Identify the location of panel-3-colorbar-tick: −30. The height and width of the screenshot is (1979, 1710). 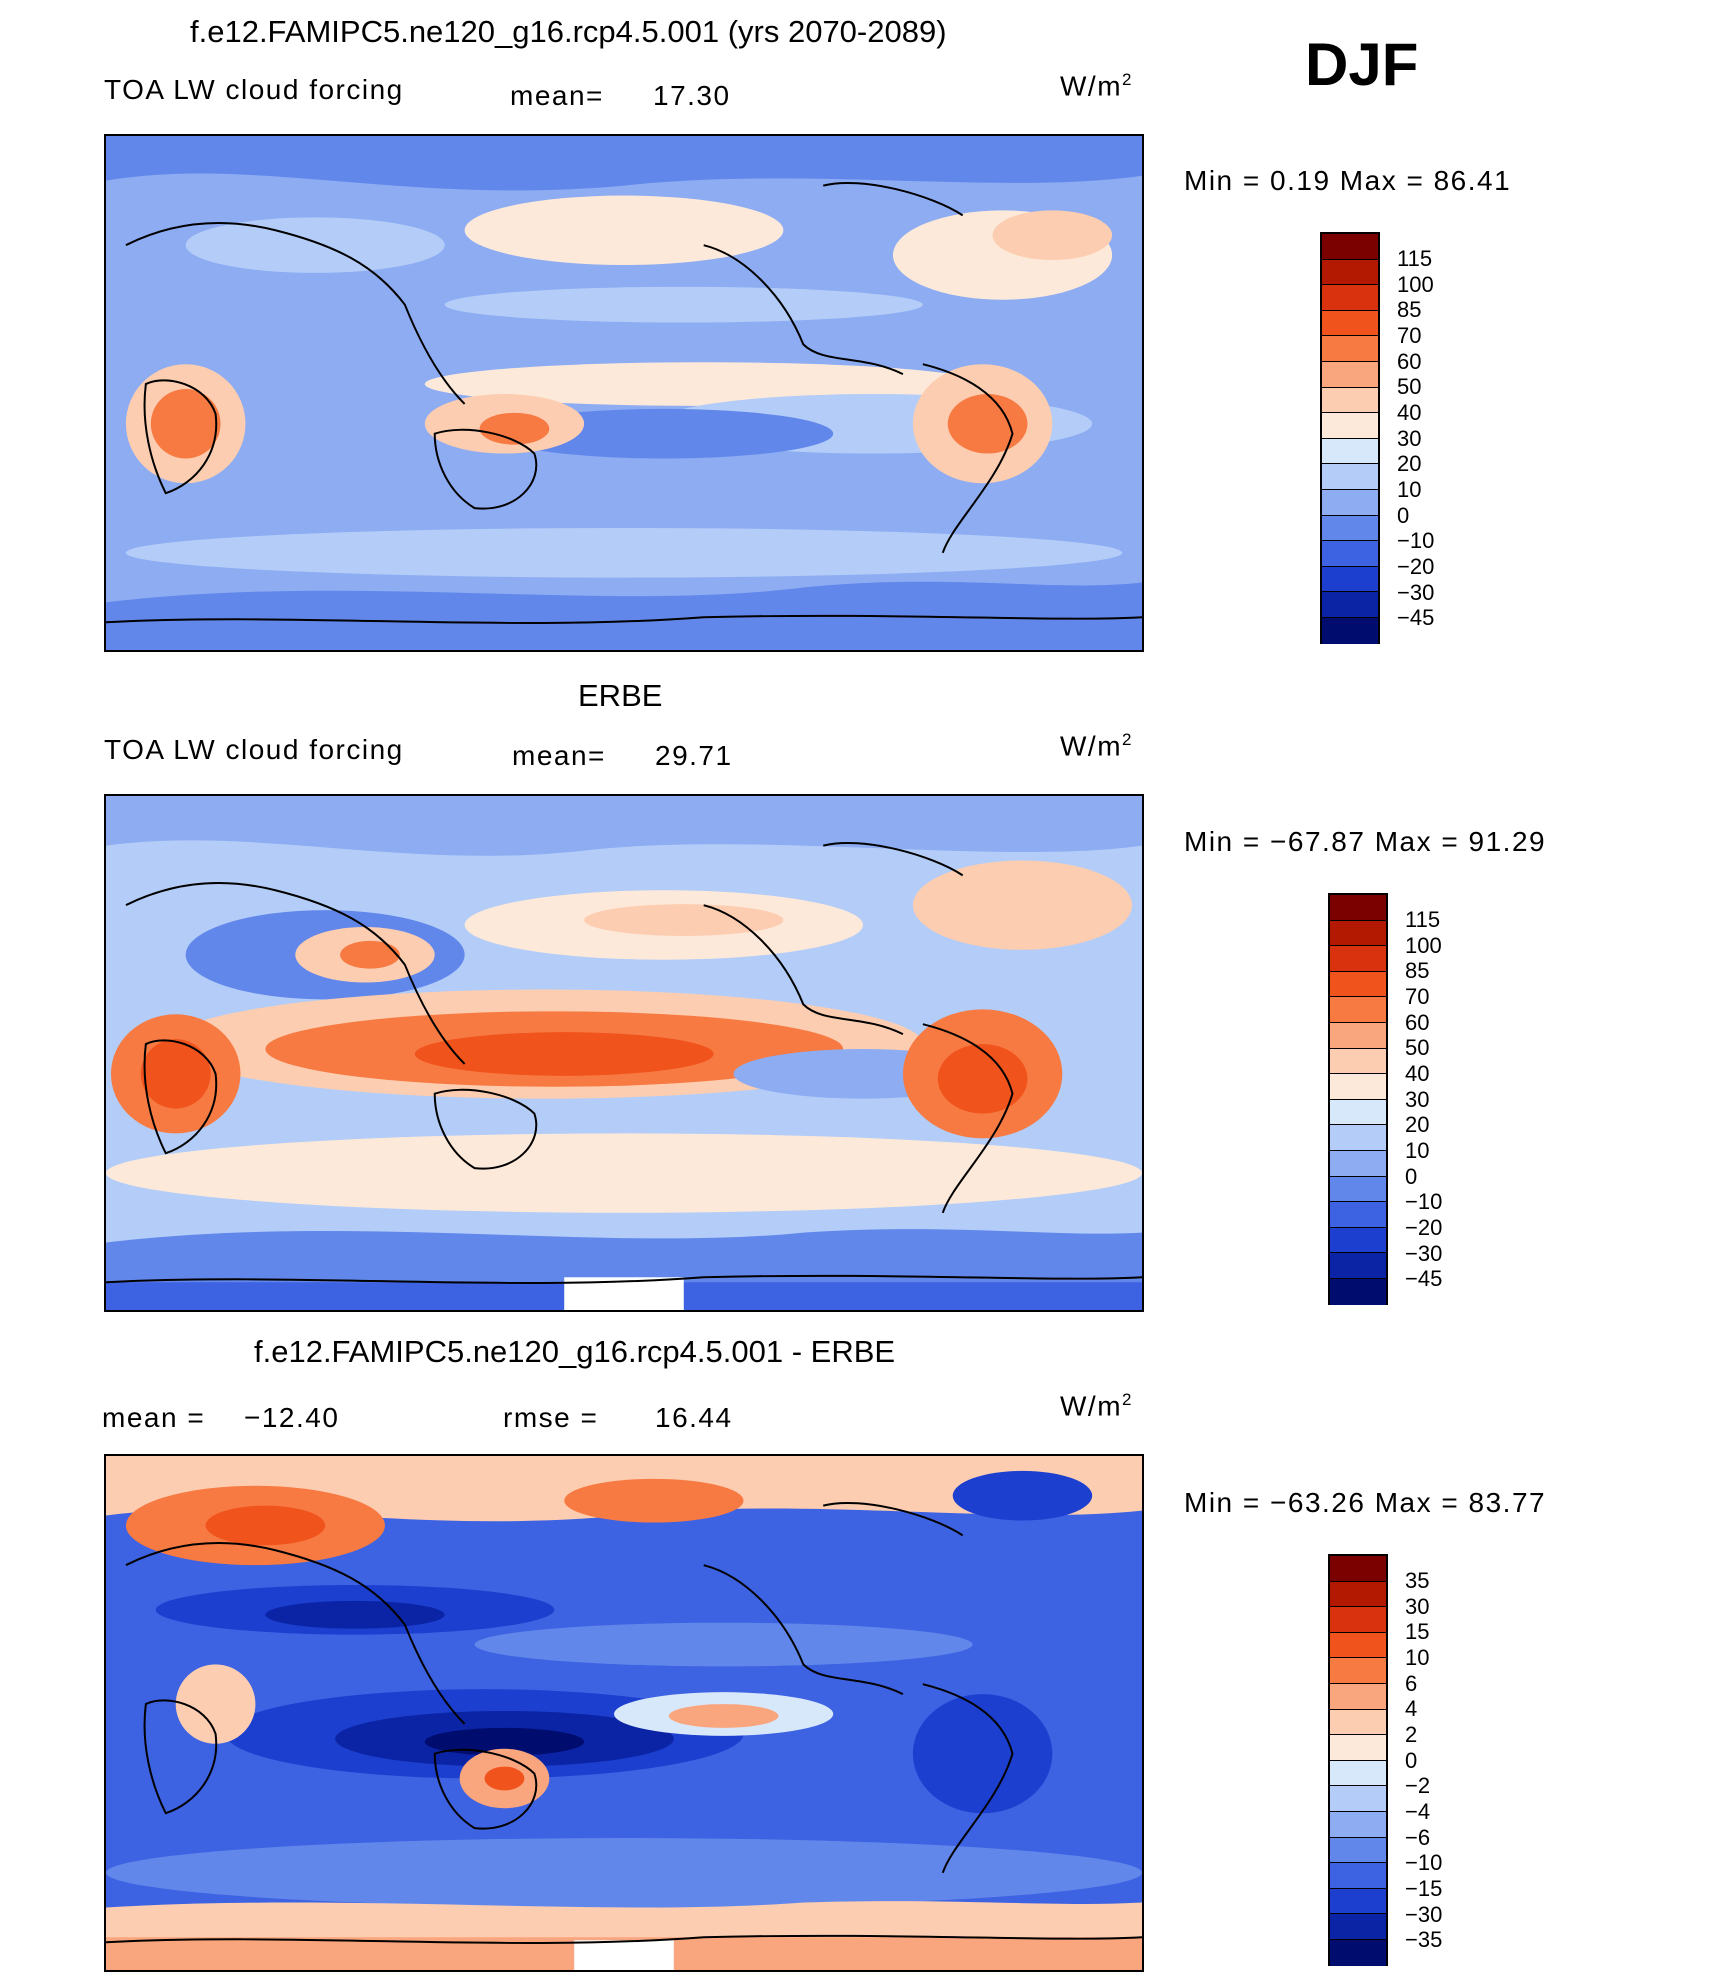
(1424, 1914).